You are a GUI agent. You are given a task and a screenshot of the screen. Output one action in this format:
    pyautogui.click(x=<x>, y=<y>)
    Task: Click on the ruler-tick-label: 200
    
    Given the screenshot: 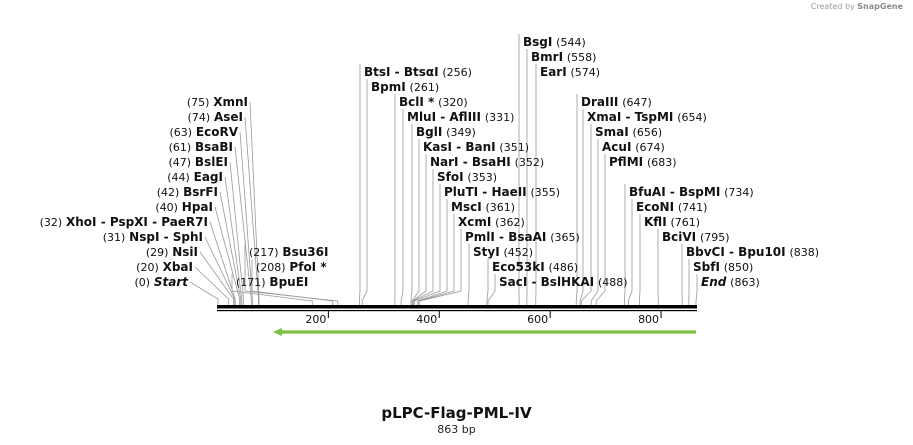 What is the action you would take?
    pyautogui.click(x=315, y=319)
    